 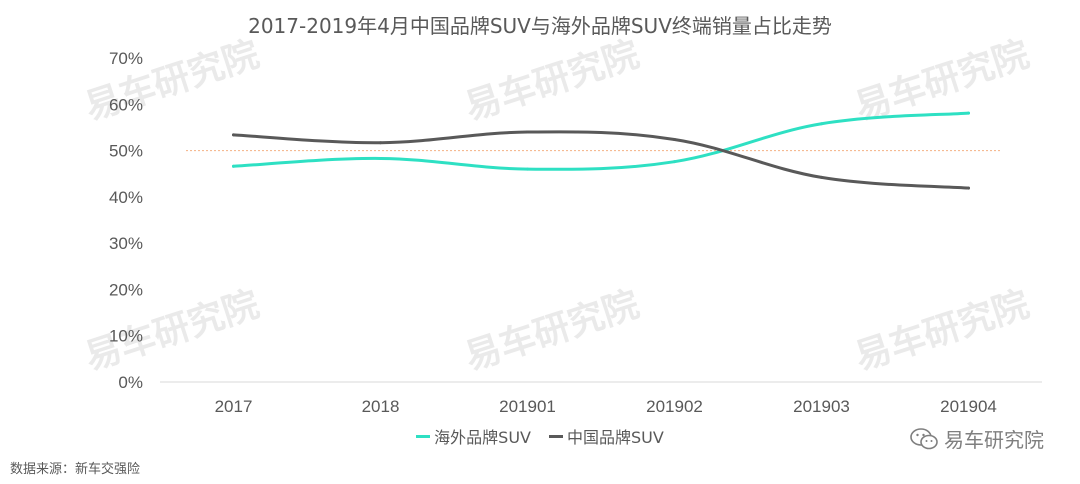 What do you see at coordinates (540, 436) in the screenshot?
I see `legend: 海外品牌SUV 中国品牌SUV` at bounding box center [540, 436].